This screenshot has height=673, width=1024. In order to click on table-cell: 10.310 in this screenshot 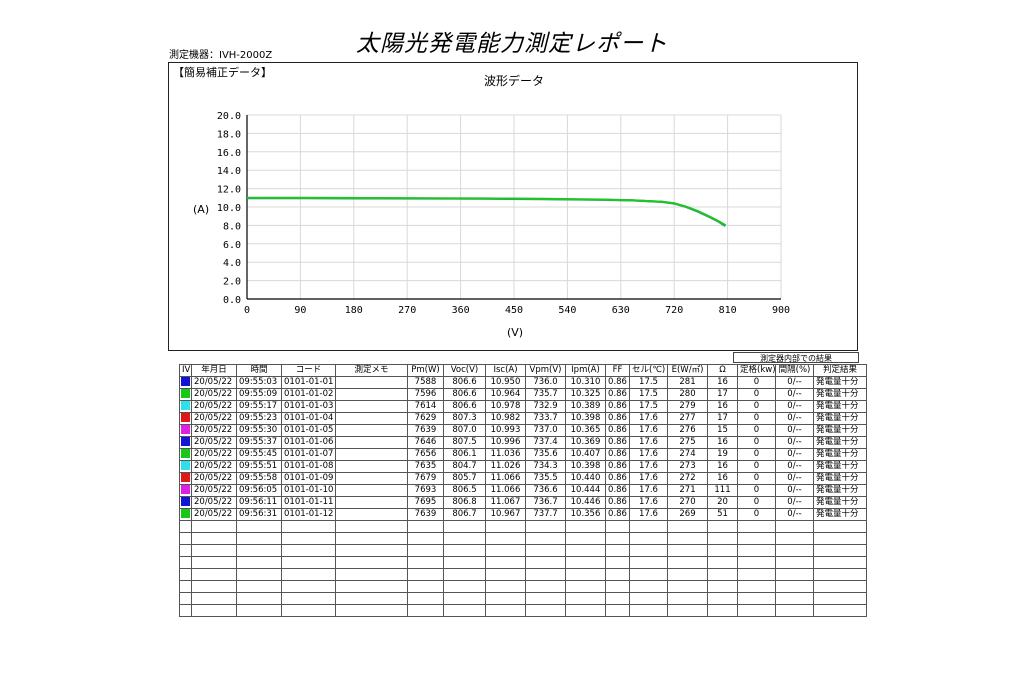, I will do `click(585, 382)`.